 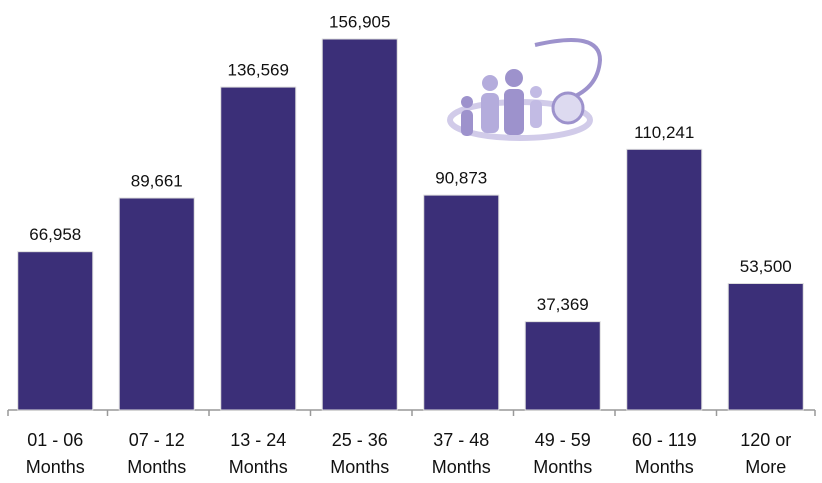 I want to click on x-tick-label: 120 or, so click(x=765, y=440).